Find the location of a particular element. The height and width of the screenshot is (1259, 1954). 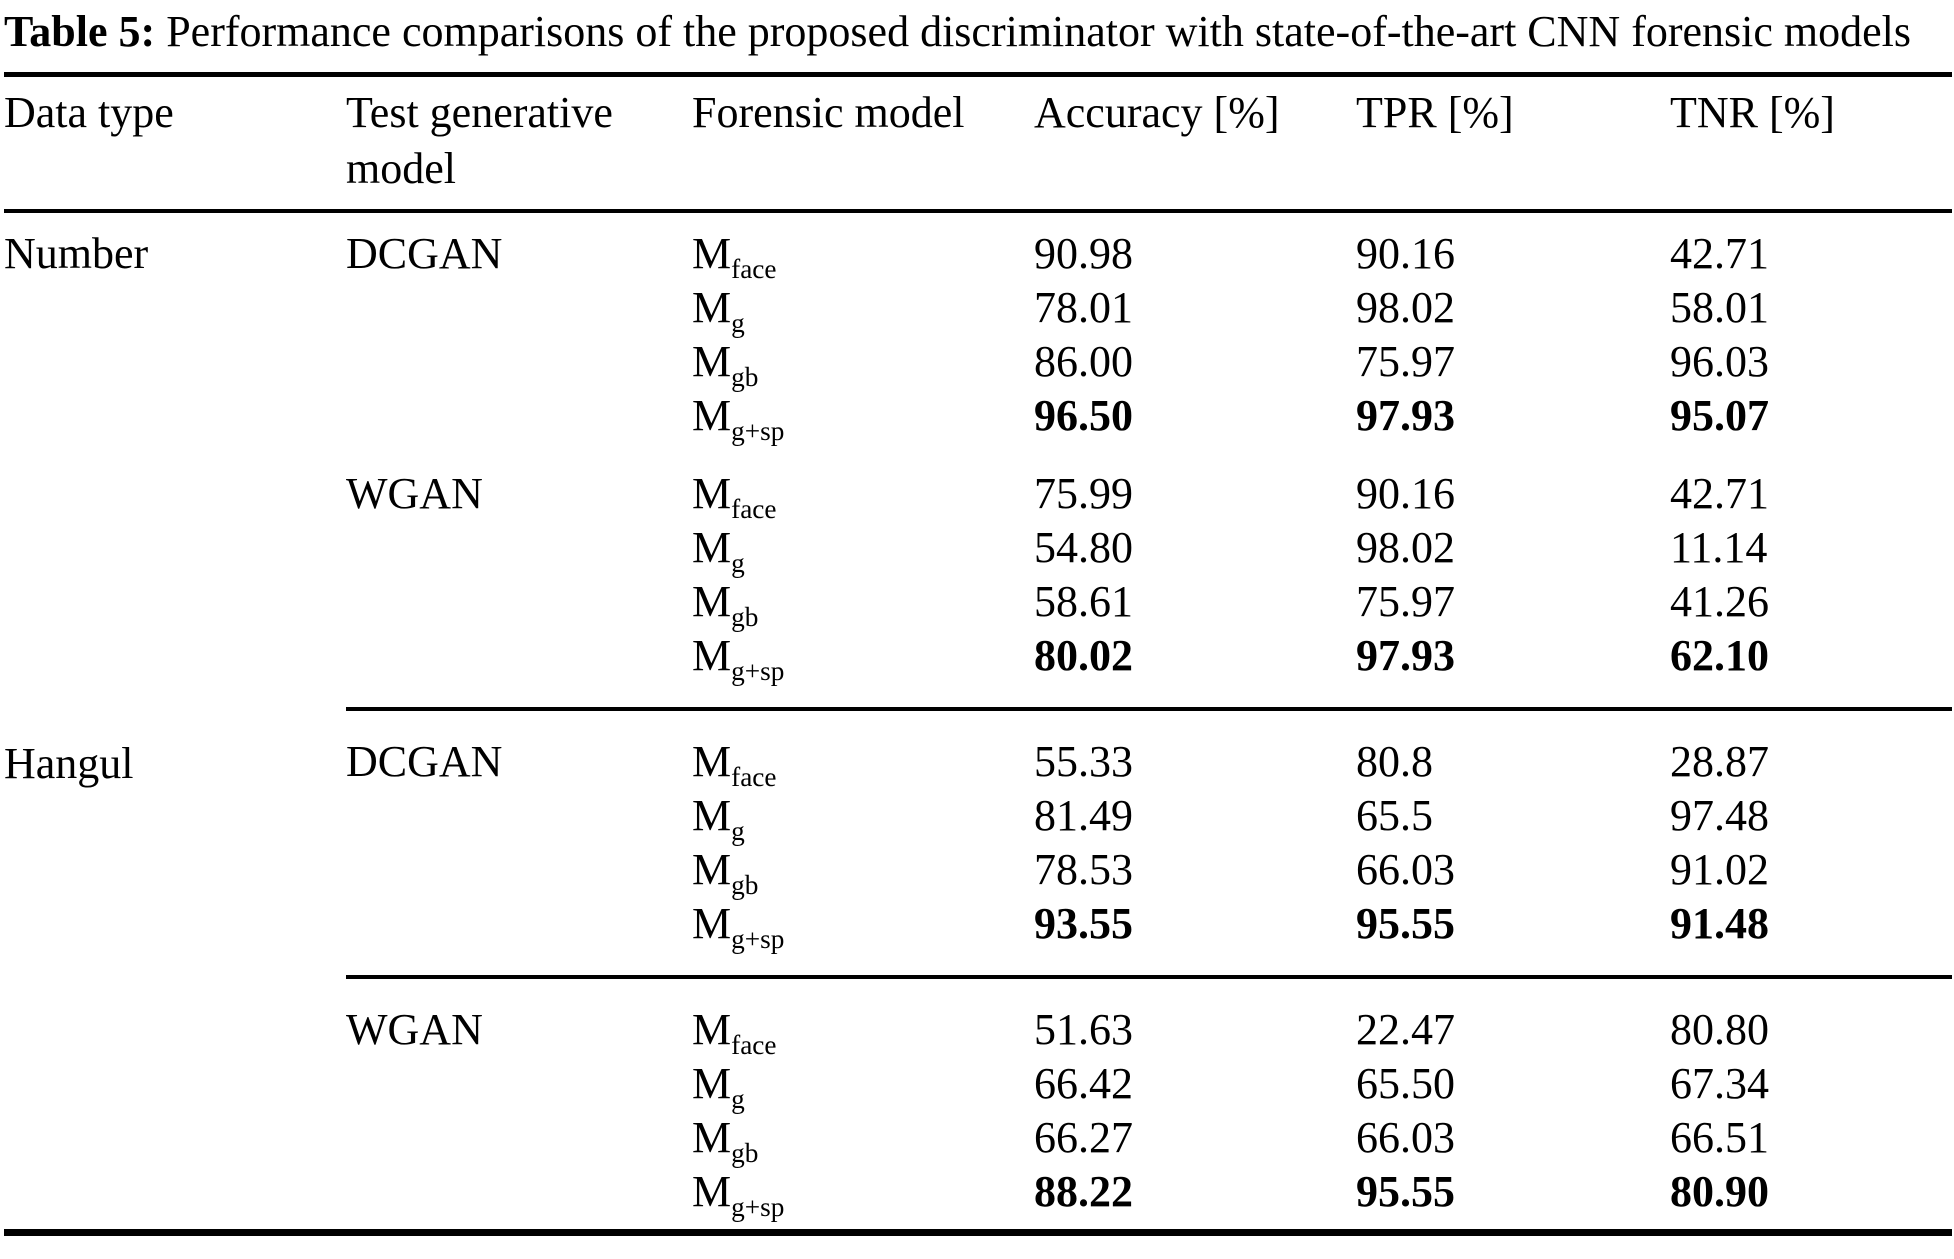

table-row: Number DCGAN Mface 90.98 90.16 42.71 is located at coordinates (978, 247).